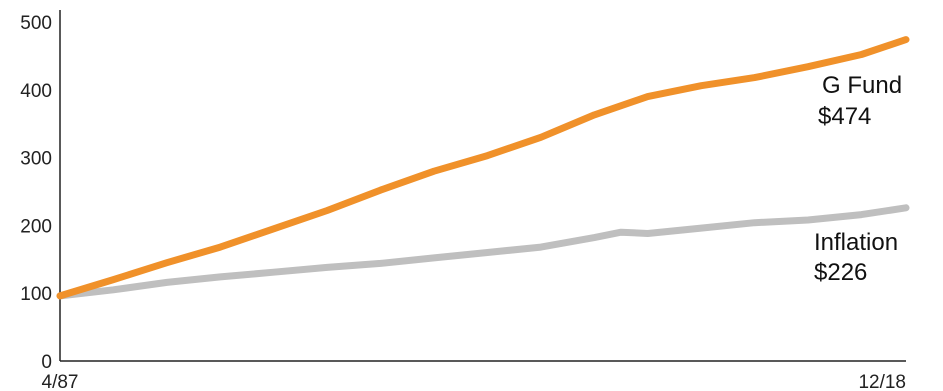 The height and width of the screenshot is (391, 943). Describe the element at coordinates (60, 381) in the screenshot. I see `x-tick-start: 4/87` at that location.